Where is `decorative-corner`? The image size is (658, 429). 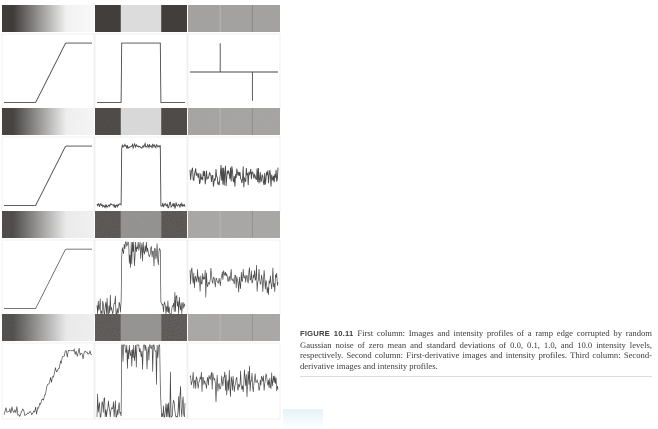
decorative-corner is located at coordinates (303, 419).